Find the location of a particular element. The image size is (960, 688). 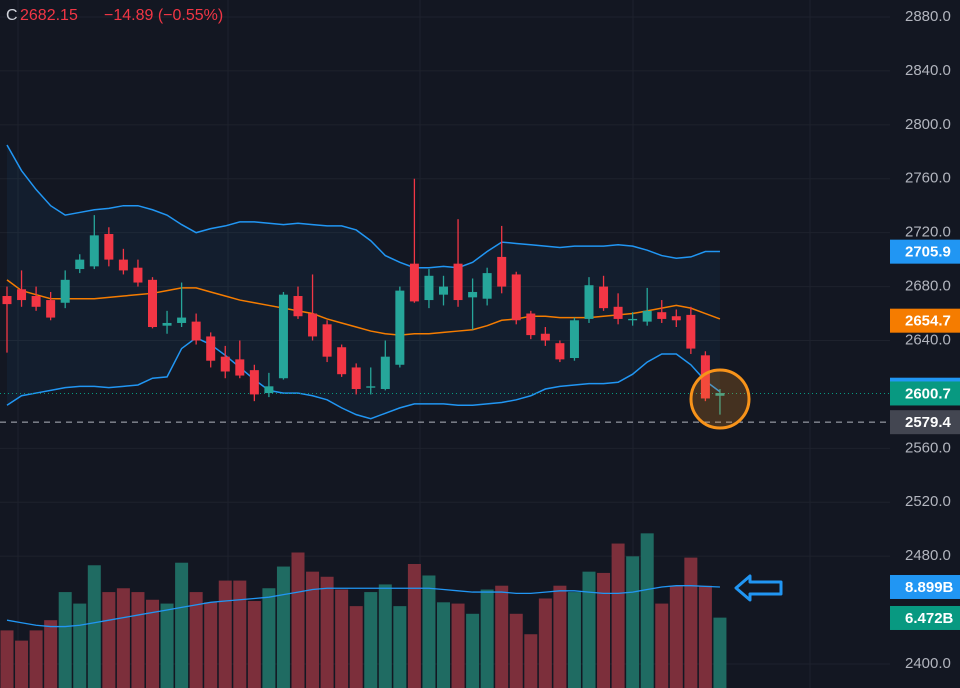

price-label: 2705.9 is located at coordinates (928, 252).